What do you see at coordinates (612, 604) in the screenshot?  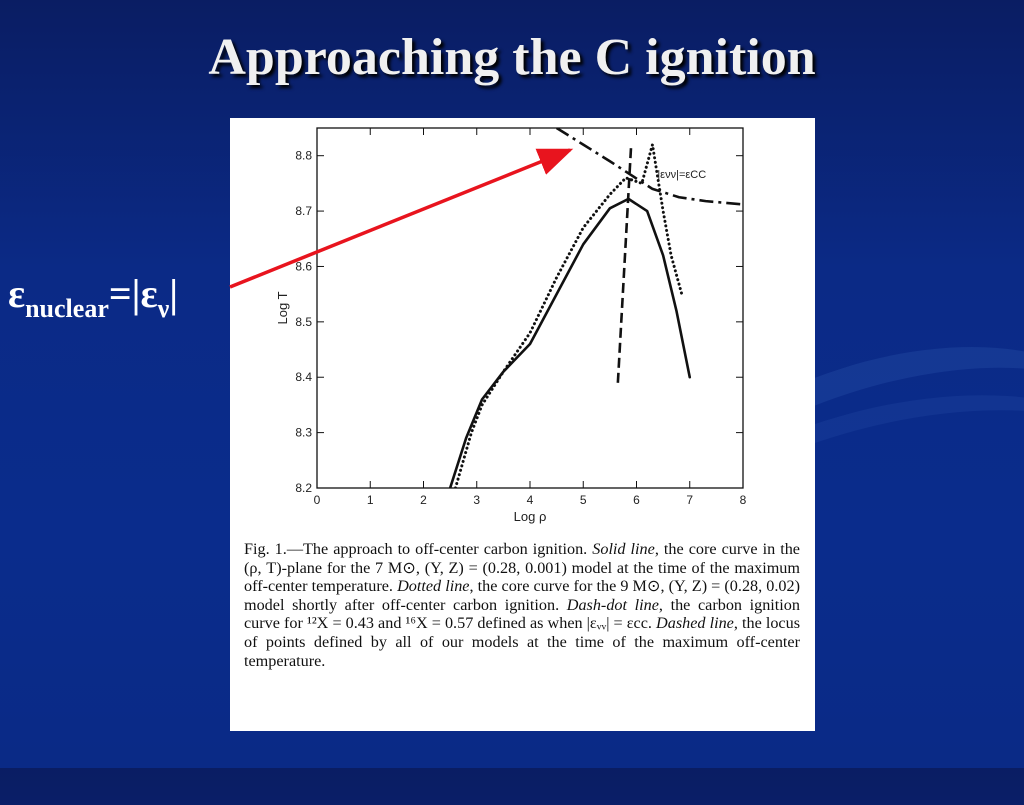 I see `caption-dashdot-line: Dash-dot line` at bounding box center [612, 604].